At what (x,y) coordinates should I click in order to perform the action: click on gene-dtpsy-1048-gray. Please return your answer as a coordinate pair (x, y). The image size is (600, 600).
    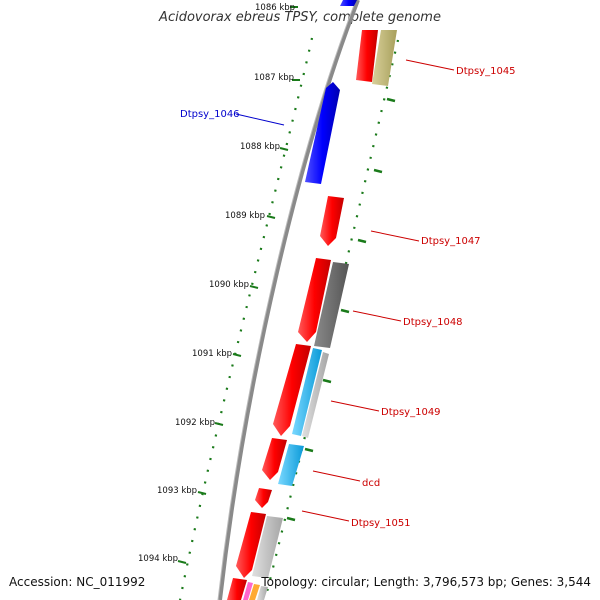
    Looking at the image, I should click on (331, 305).